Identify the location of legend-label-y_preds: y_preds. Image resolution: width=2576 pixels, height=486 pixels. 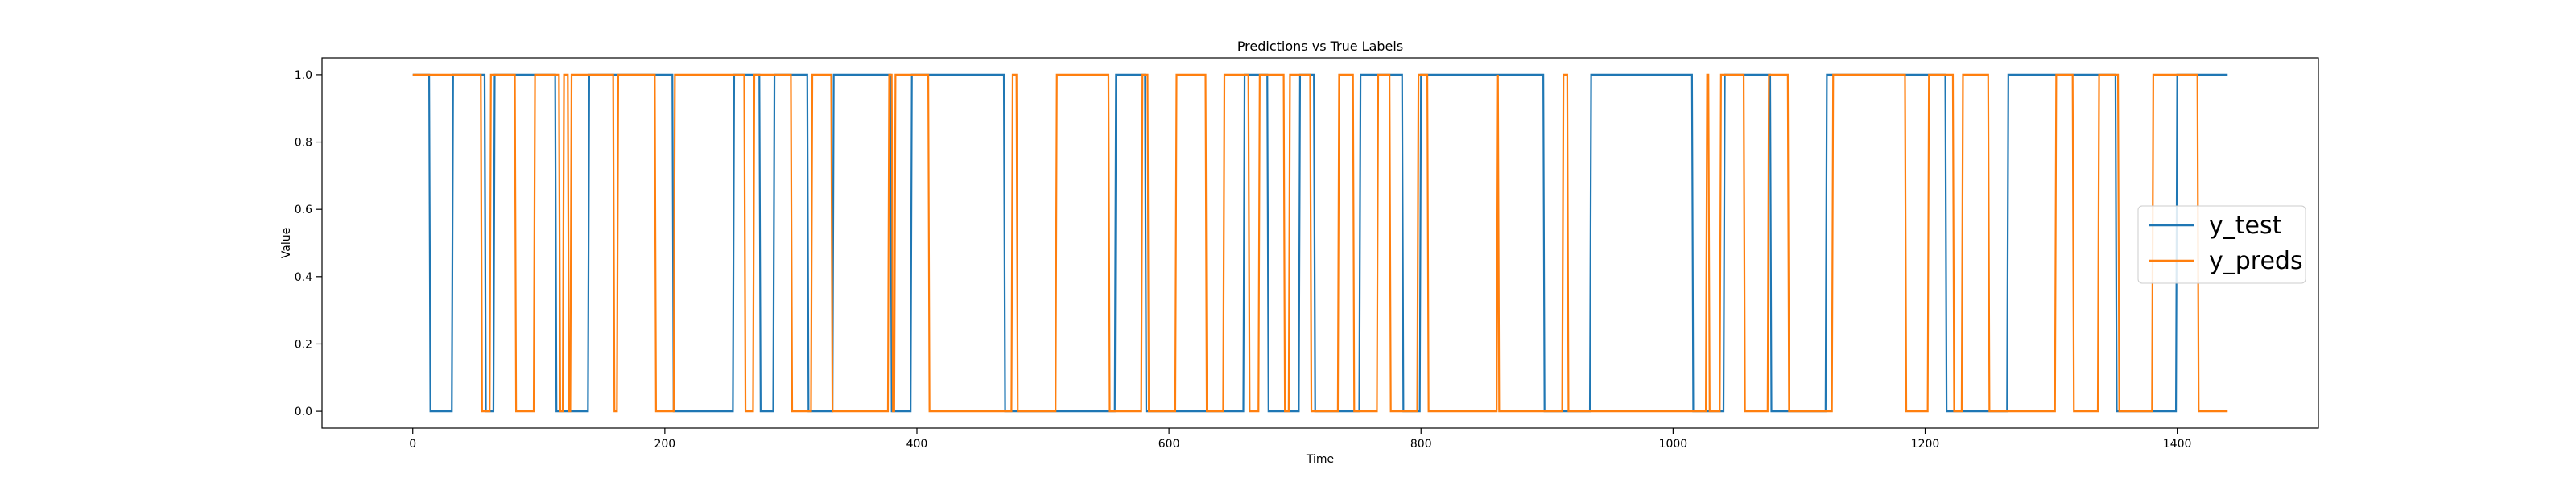
(2256, 261).